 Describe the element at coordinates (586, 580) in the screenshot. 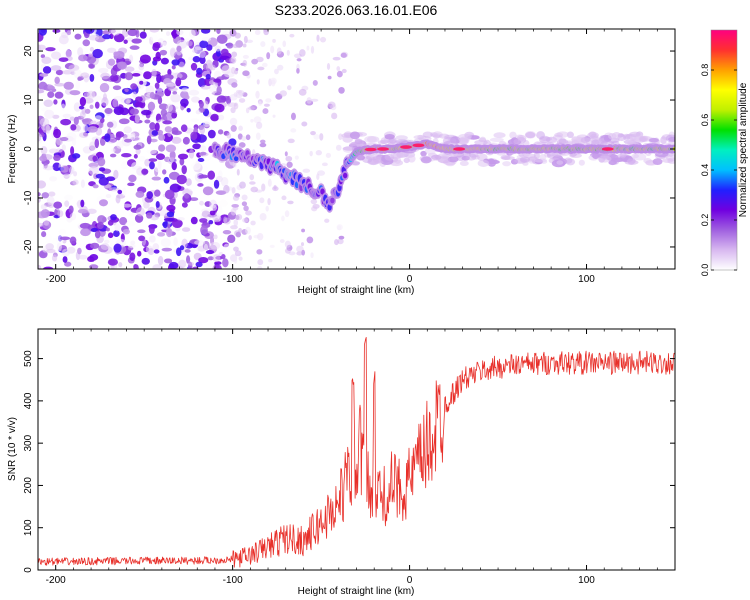

I see `snr-xtick-label: 100` at that location.